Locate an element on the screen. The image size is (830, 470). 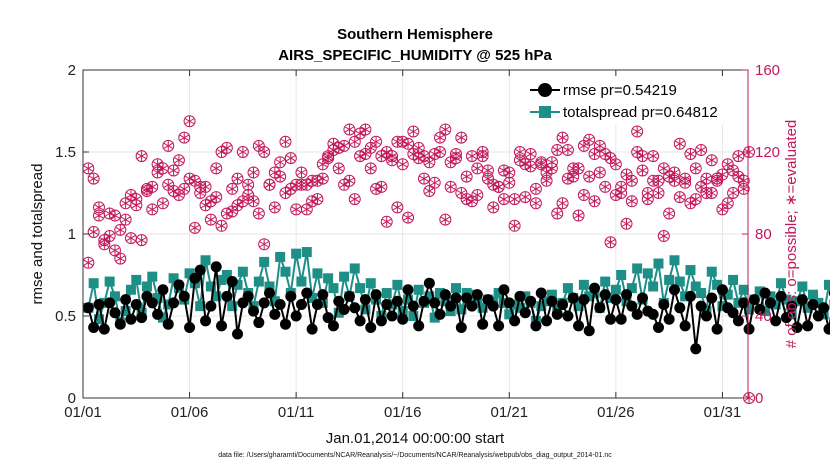
legend-box is located at coordinates (632, 101).